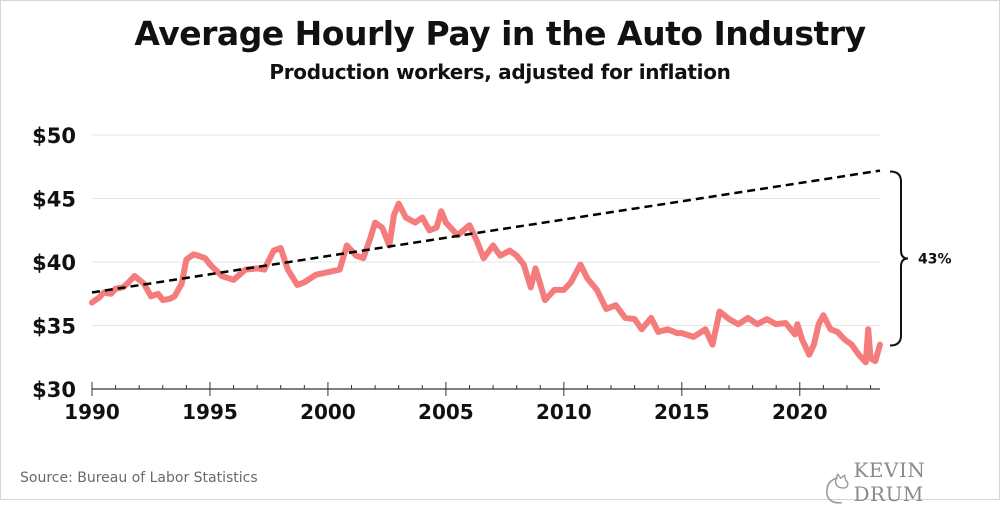 The height and width of the screenshot is (506, 1000). Describe the element at coordinates (899, 258) in the screenshot. I see `brace-annotation` at that location.